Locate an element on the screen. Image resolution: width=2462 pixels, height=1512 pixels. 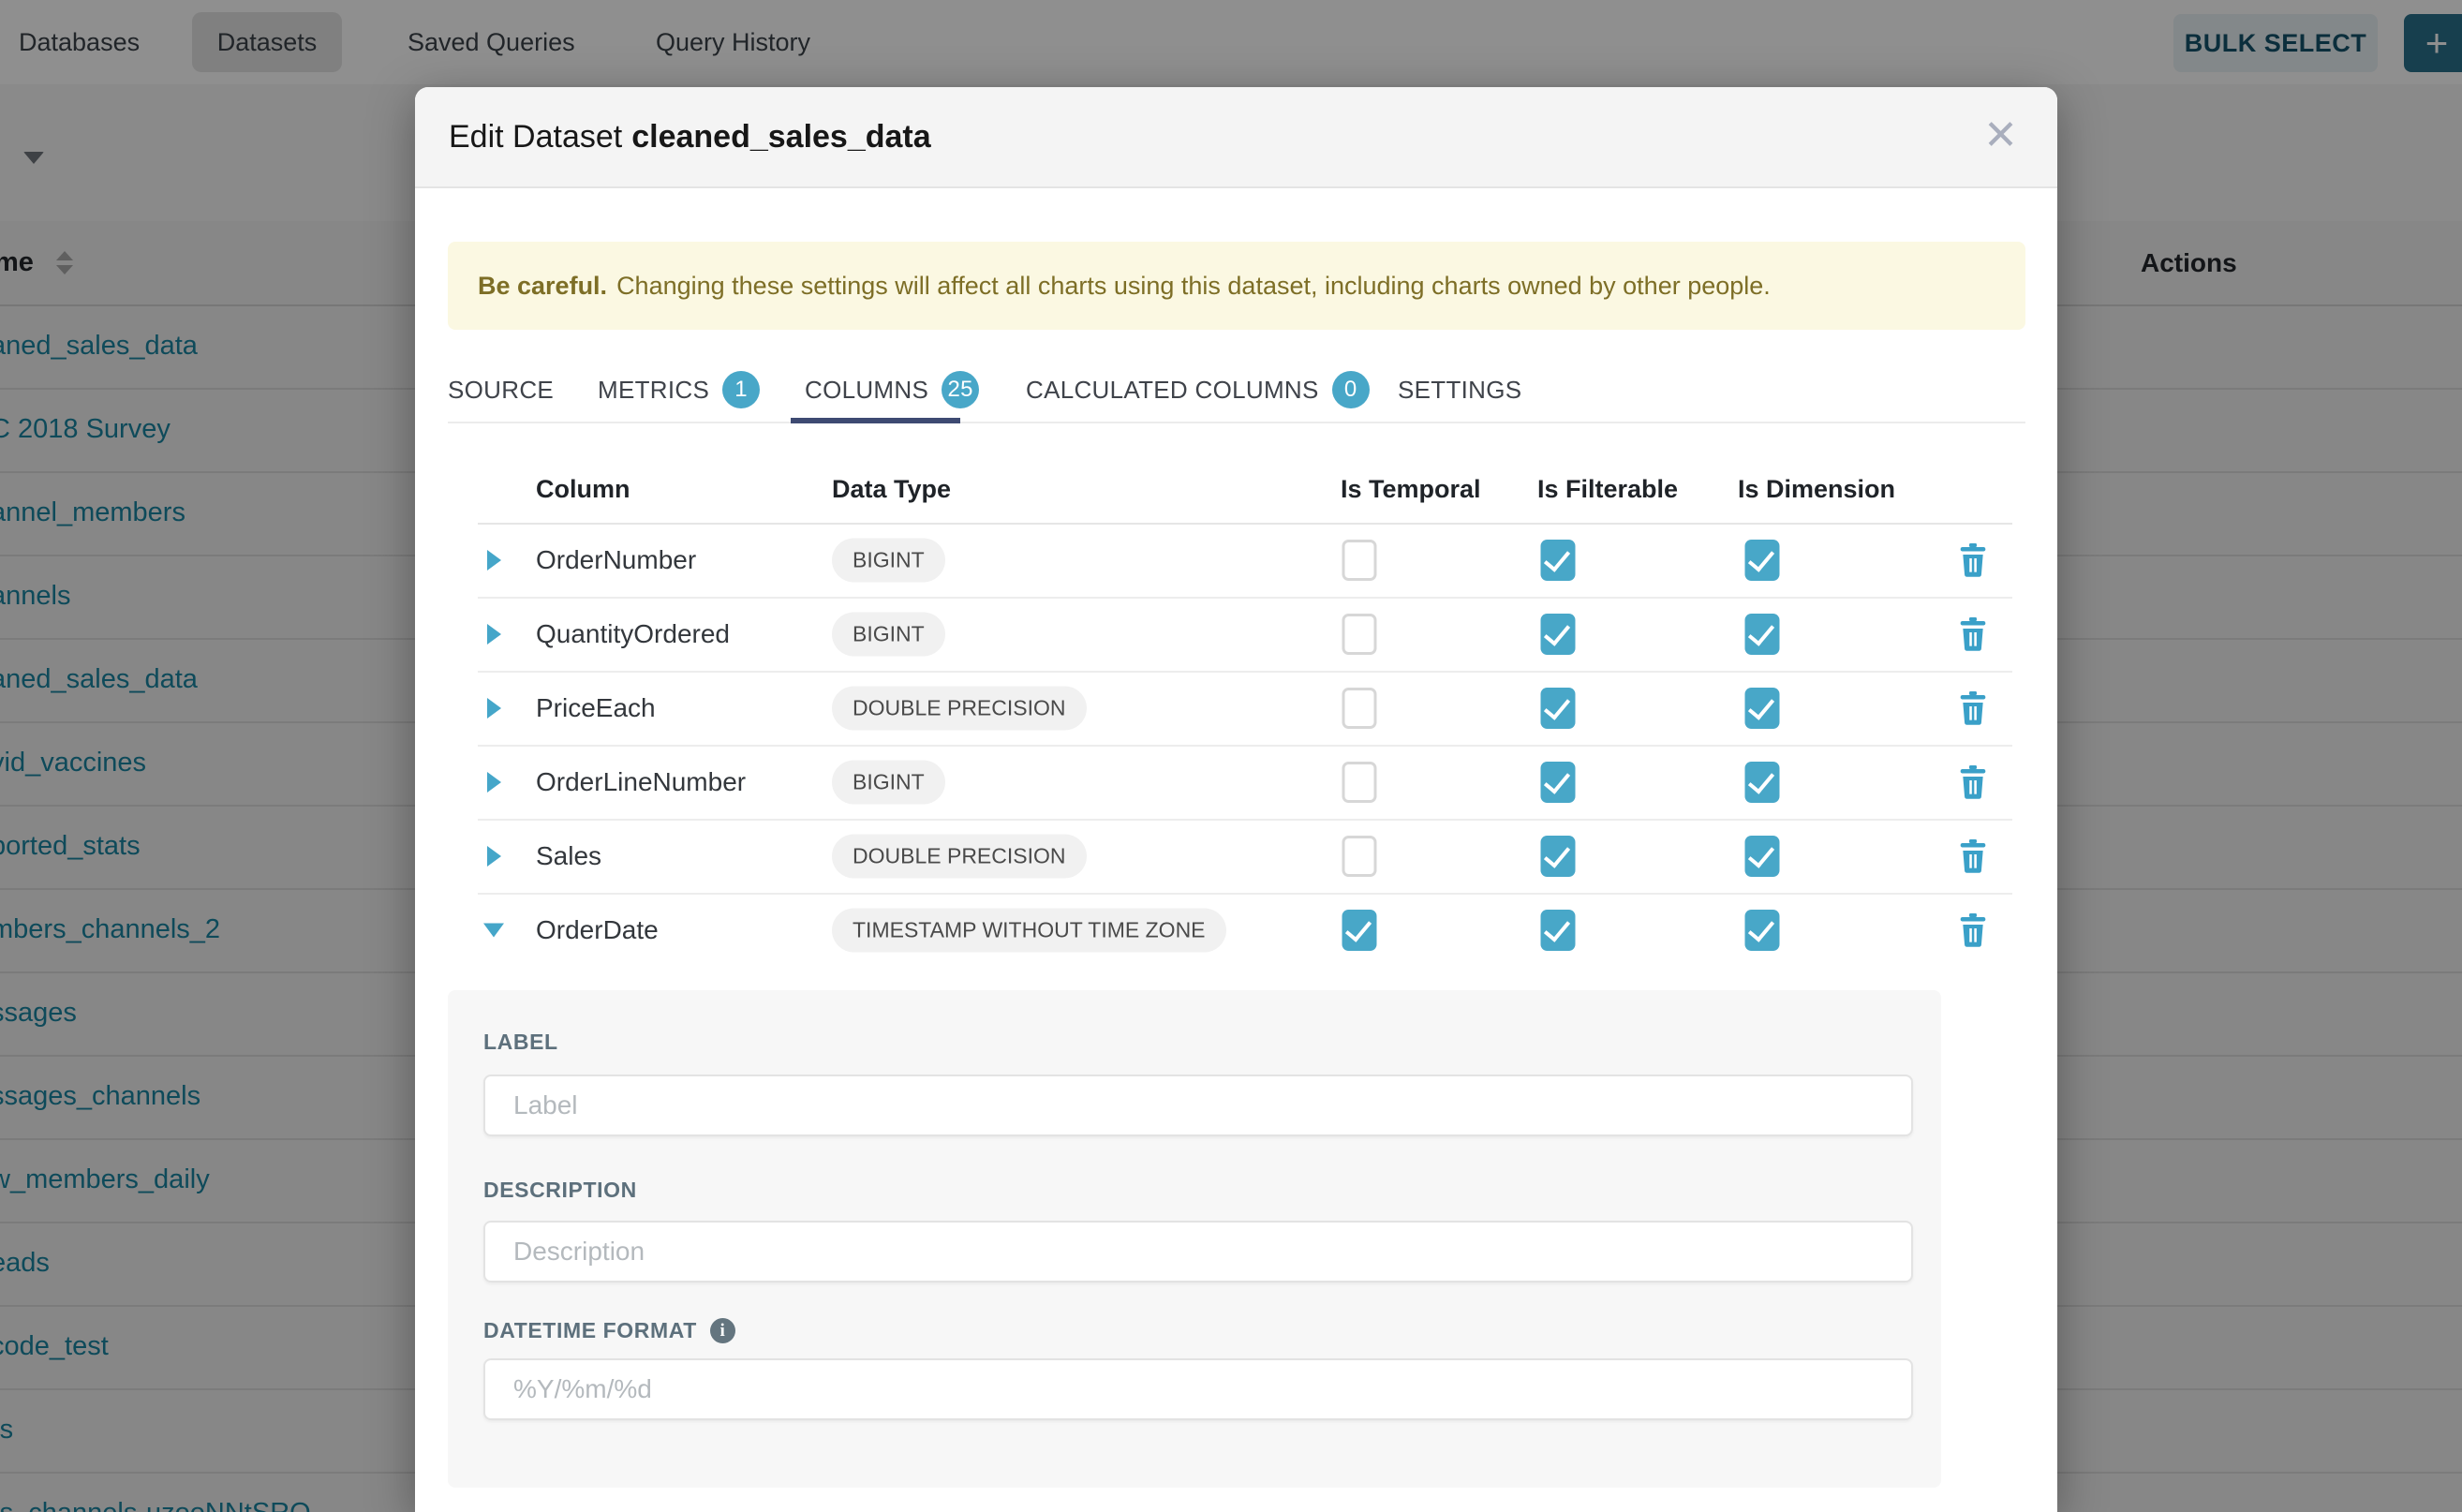
modal-header: Edit Dataset cleaned_sales_data ✕ is located at coordinates (1236, 137).